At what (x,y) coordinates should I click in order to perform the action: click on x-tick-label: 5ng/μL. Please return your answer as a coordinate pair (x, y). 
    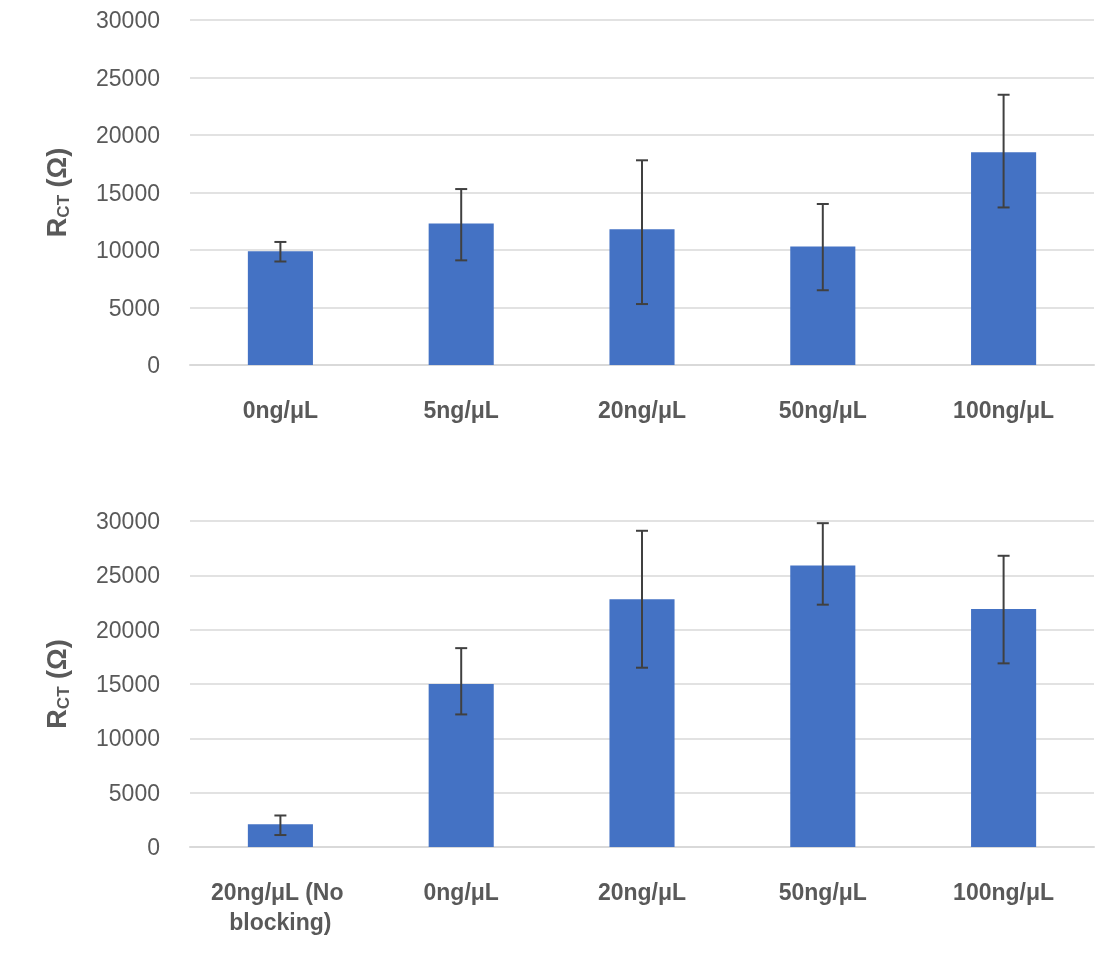
    Looking at the image, I should click on (461, 410).